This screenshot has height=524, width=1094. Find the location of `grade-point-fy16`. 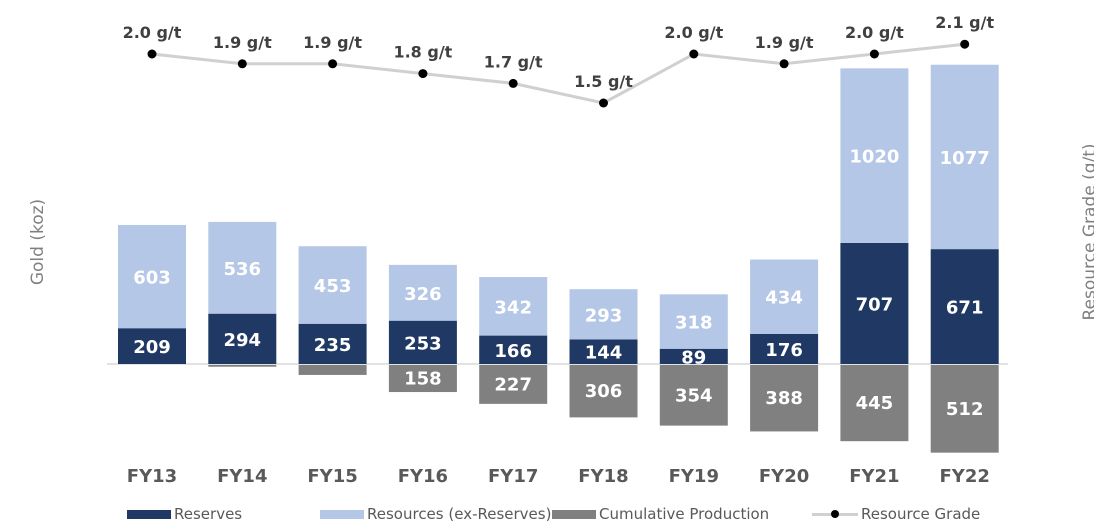

grade-point-fy16 is located at coordinates (423, 74).